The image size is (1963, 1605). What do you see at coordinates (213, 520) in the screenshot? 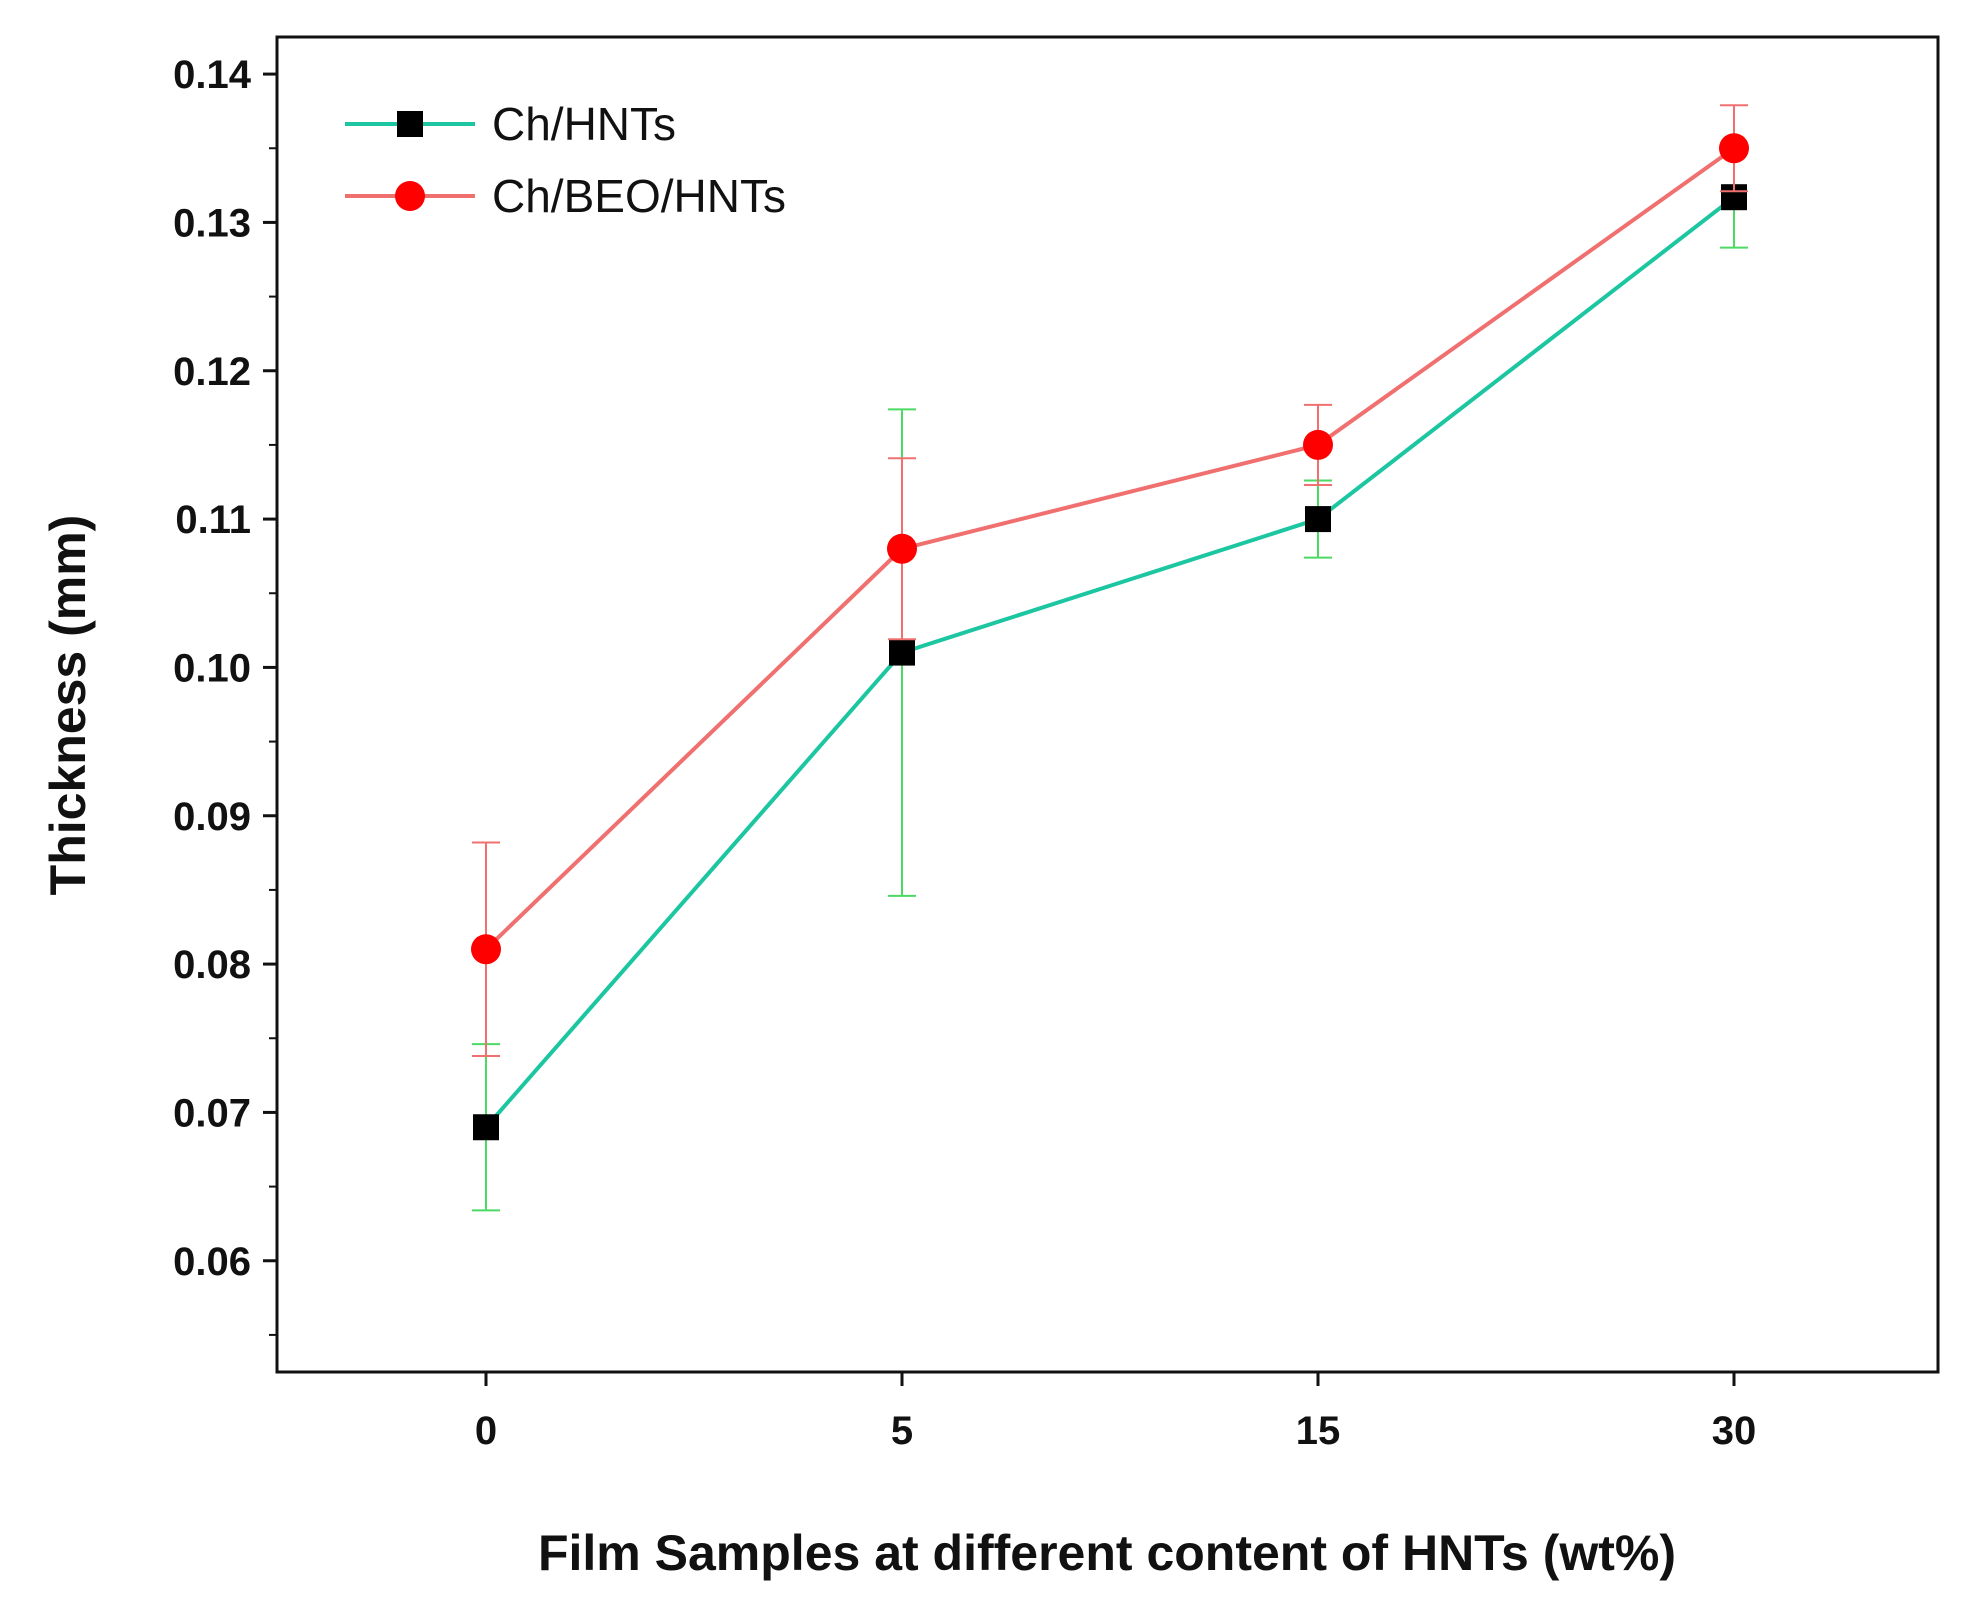
I see `y-tick-label: 0.11` at bounding box center [213, 520].